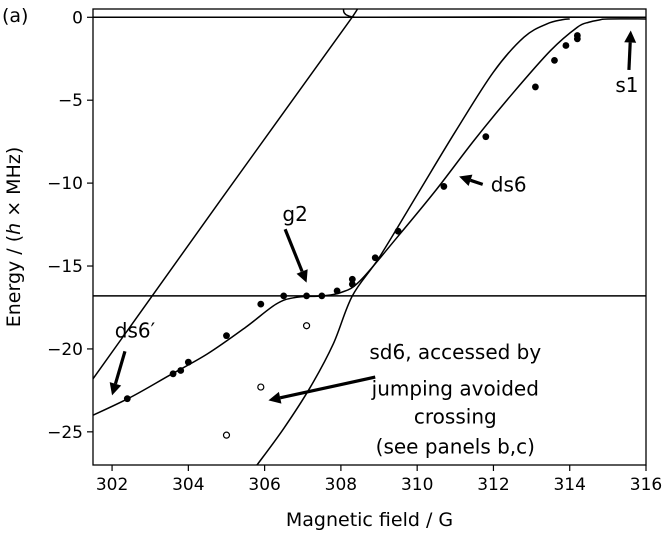 This screenshot has width=669, height=534. Describe the element at coordinates (120, 367) in the screenshot. I see `arrow-4-shaft` at that location.